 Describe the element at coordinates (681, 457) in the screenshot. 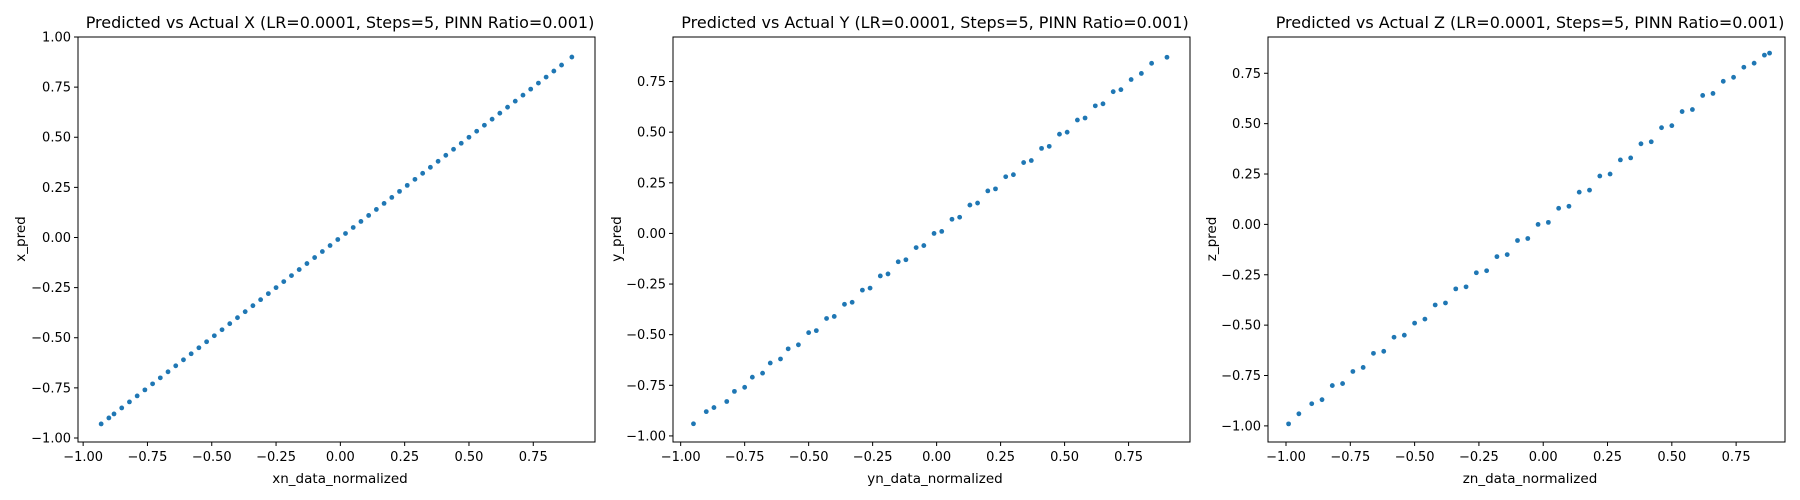

I see `x-tick-label: −1.00` at that location.